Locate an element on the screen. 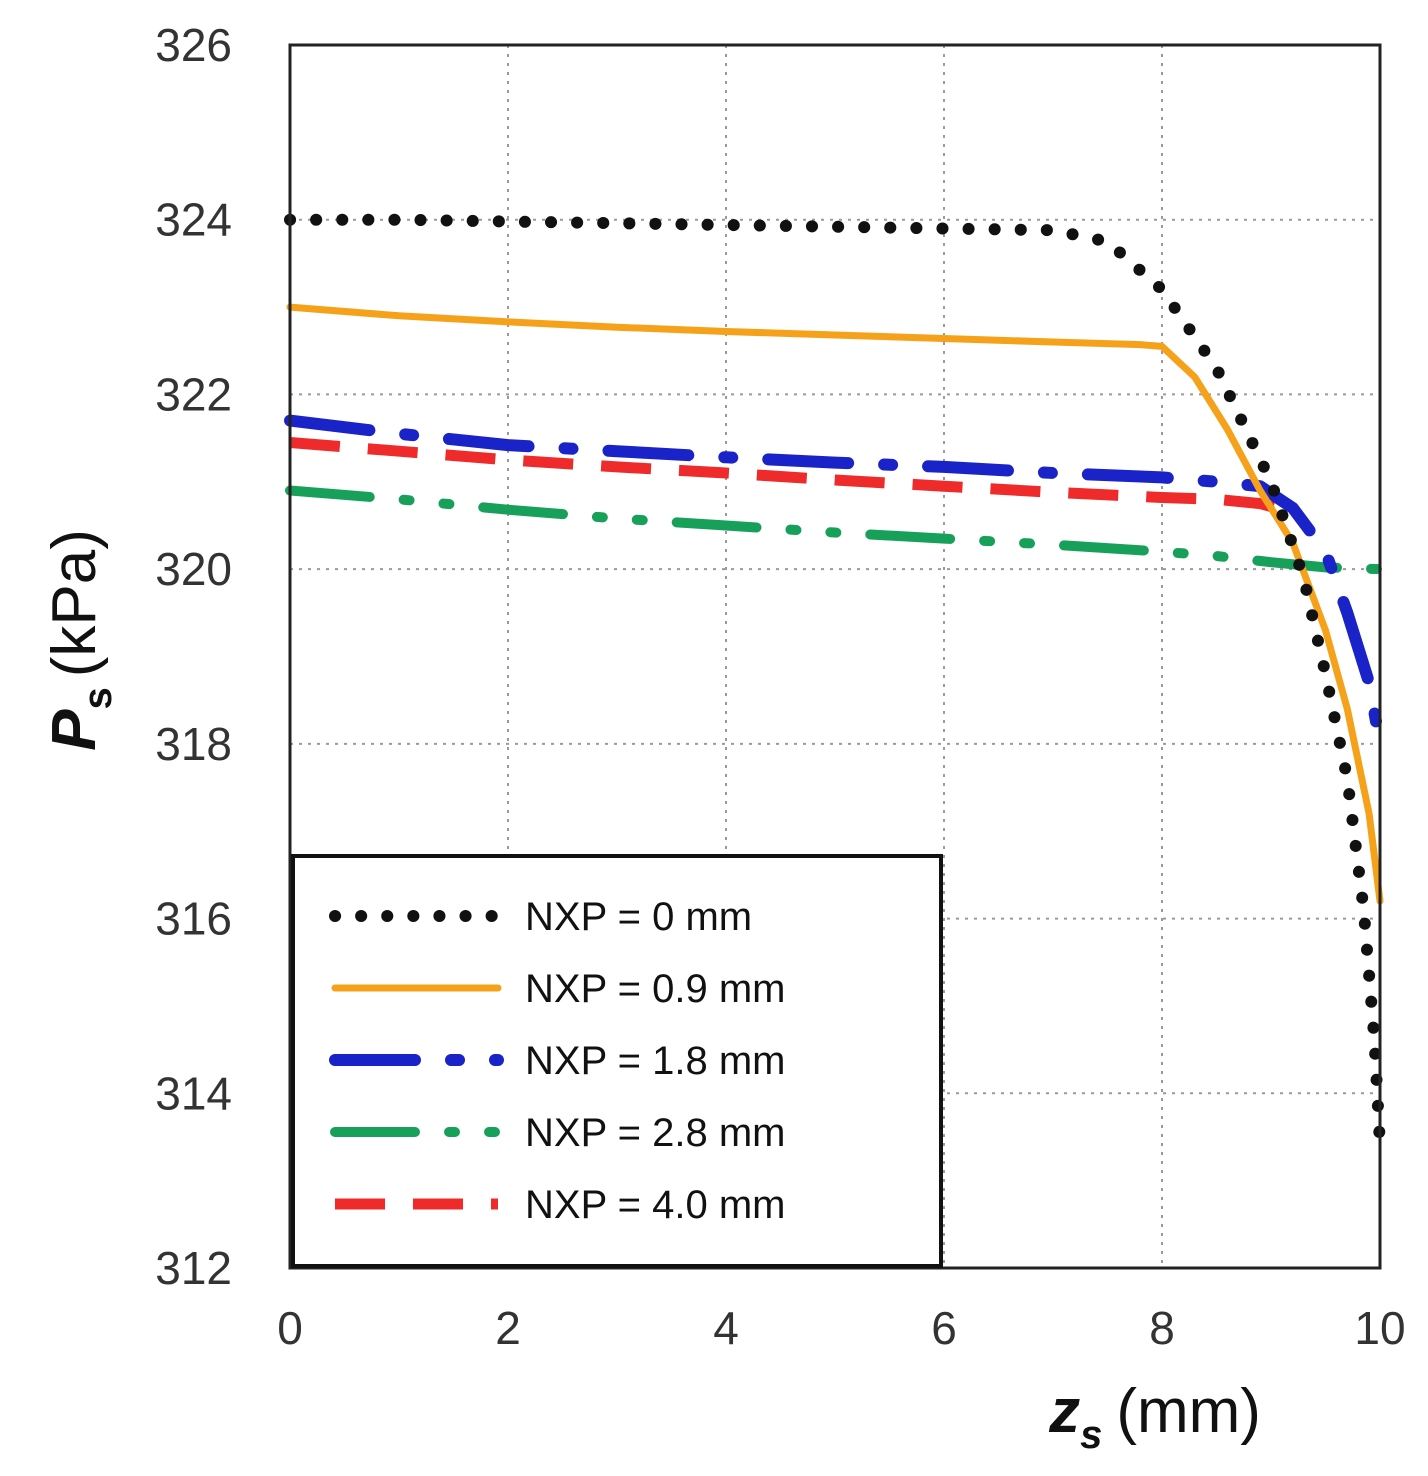 This screenshot has width=1428, height=1476. x-tick-label-10: 10 is located at coordinates (1379, 1328).